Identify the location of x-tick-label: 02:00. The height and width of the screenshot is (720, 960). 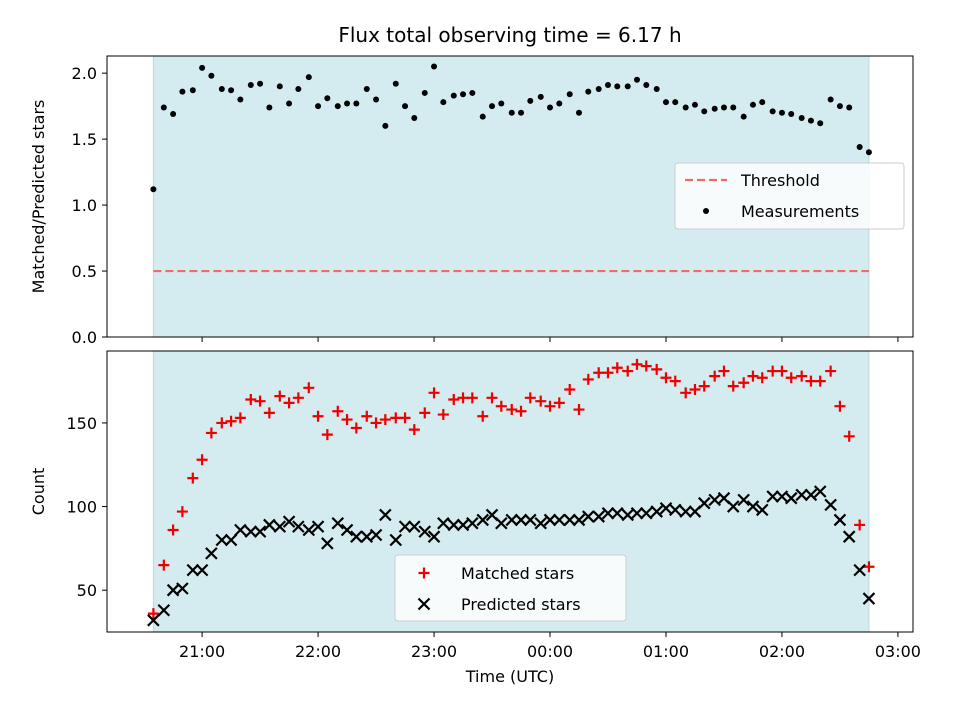
(782, 651).